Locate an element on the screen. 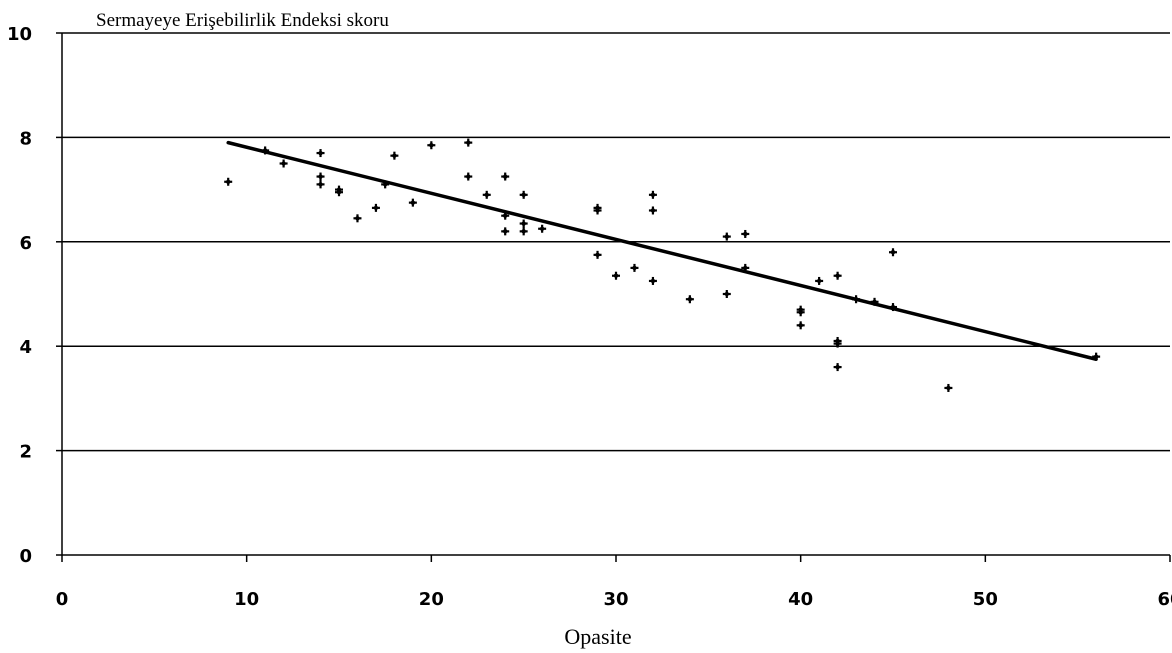 This screenshot has height=653, width=1172. x-tick-label: 30 is located at coordinates (615, 599).